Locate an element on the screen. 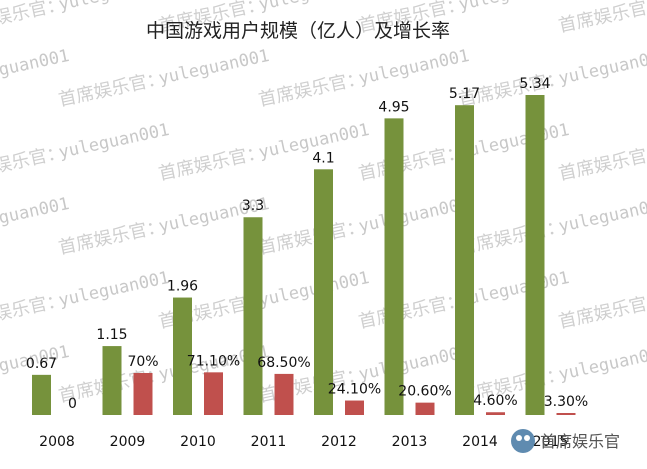  users-data-label: 1.96 is located at coordinates (182, 287).